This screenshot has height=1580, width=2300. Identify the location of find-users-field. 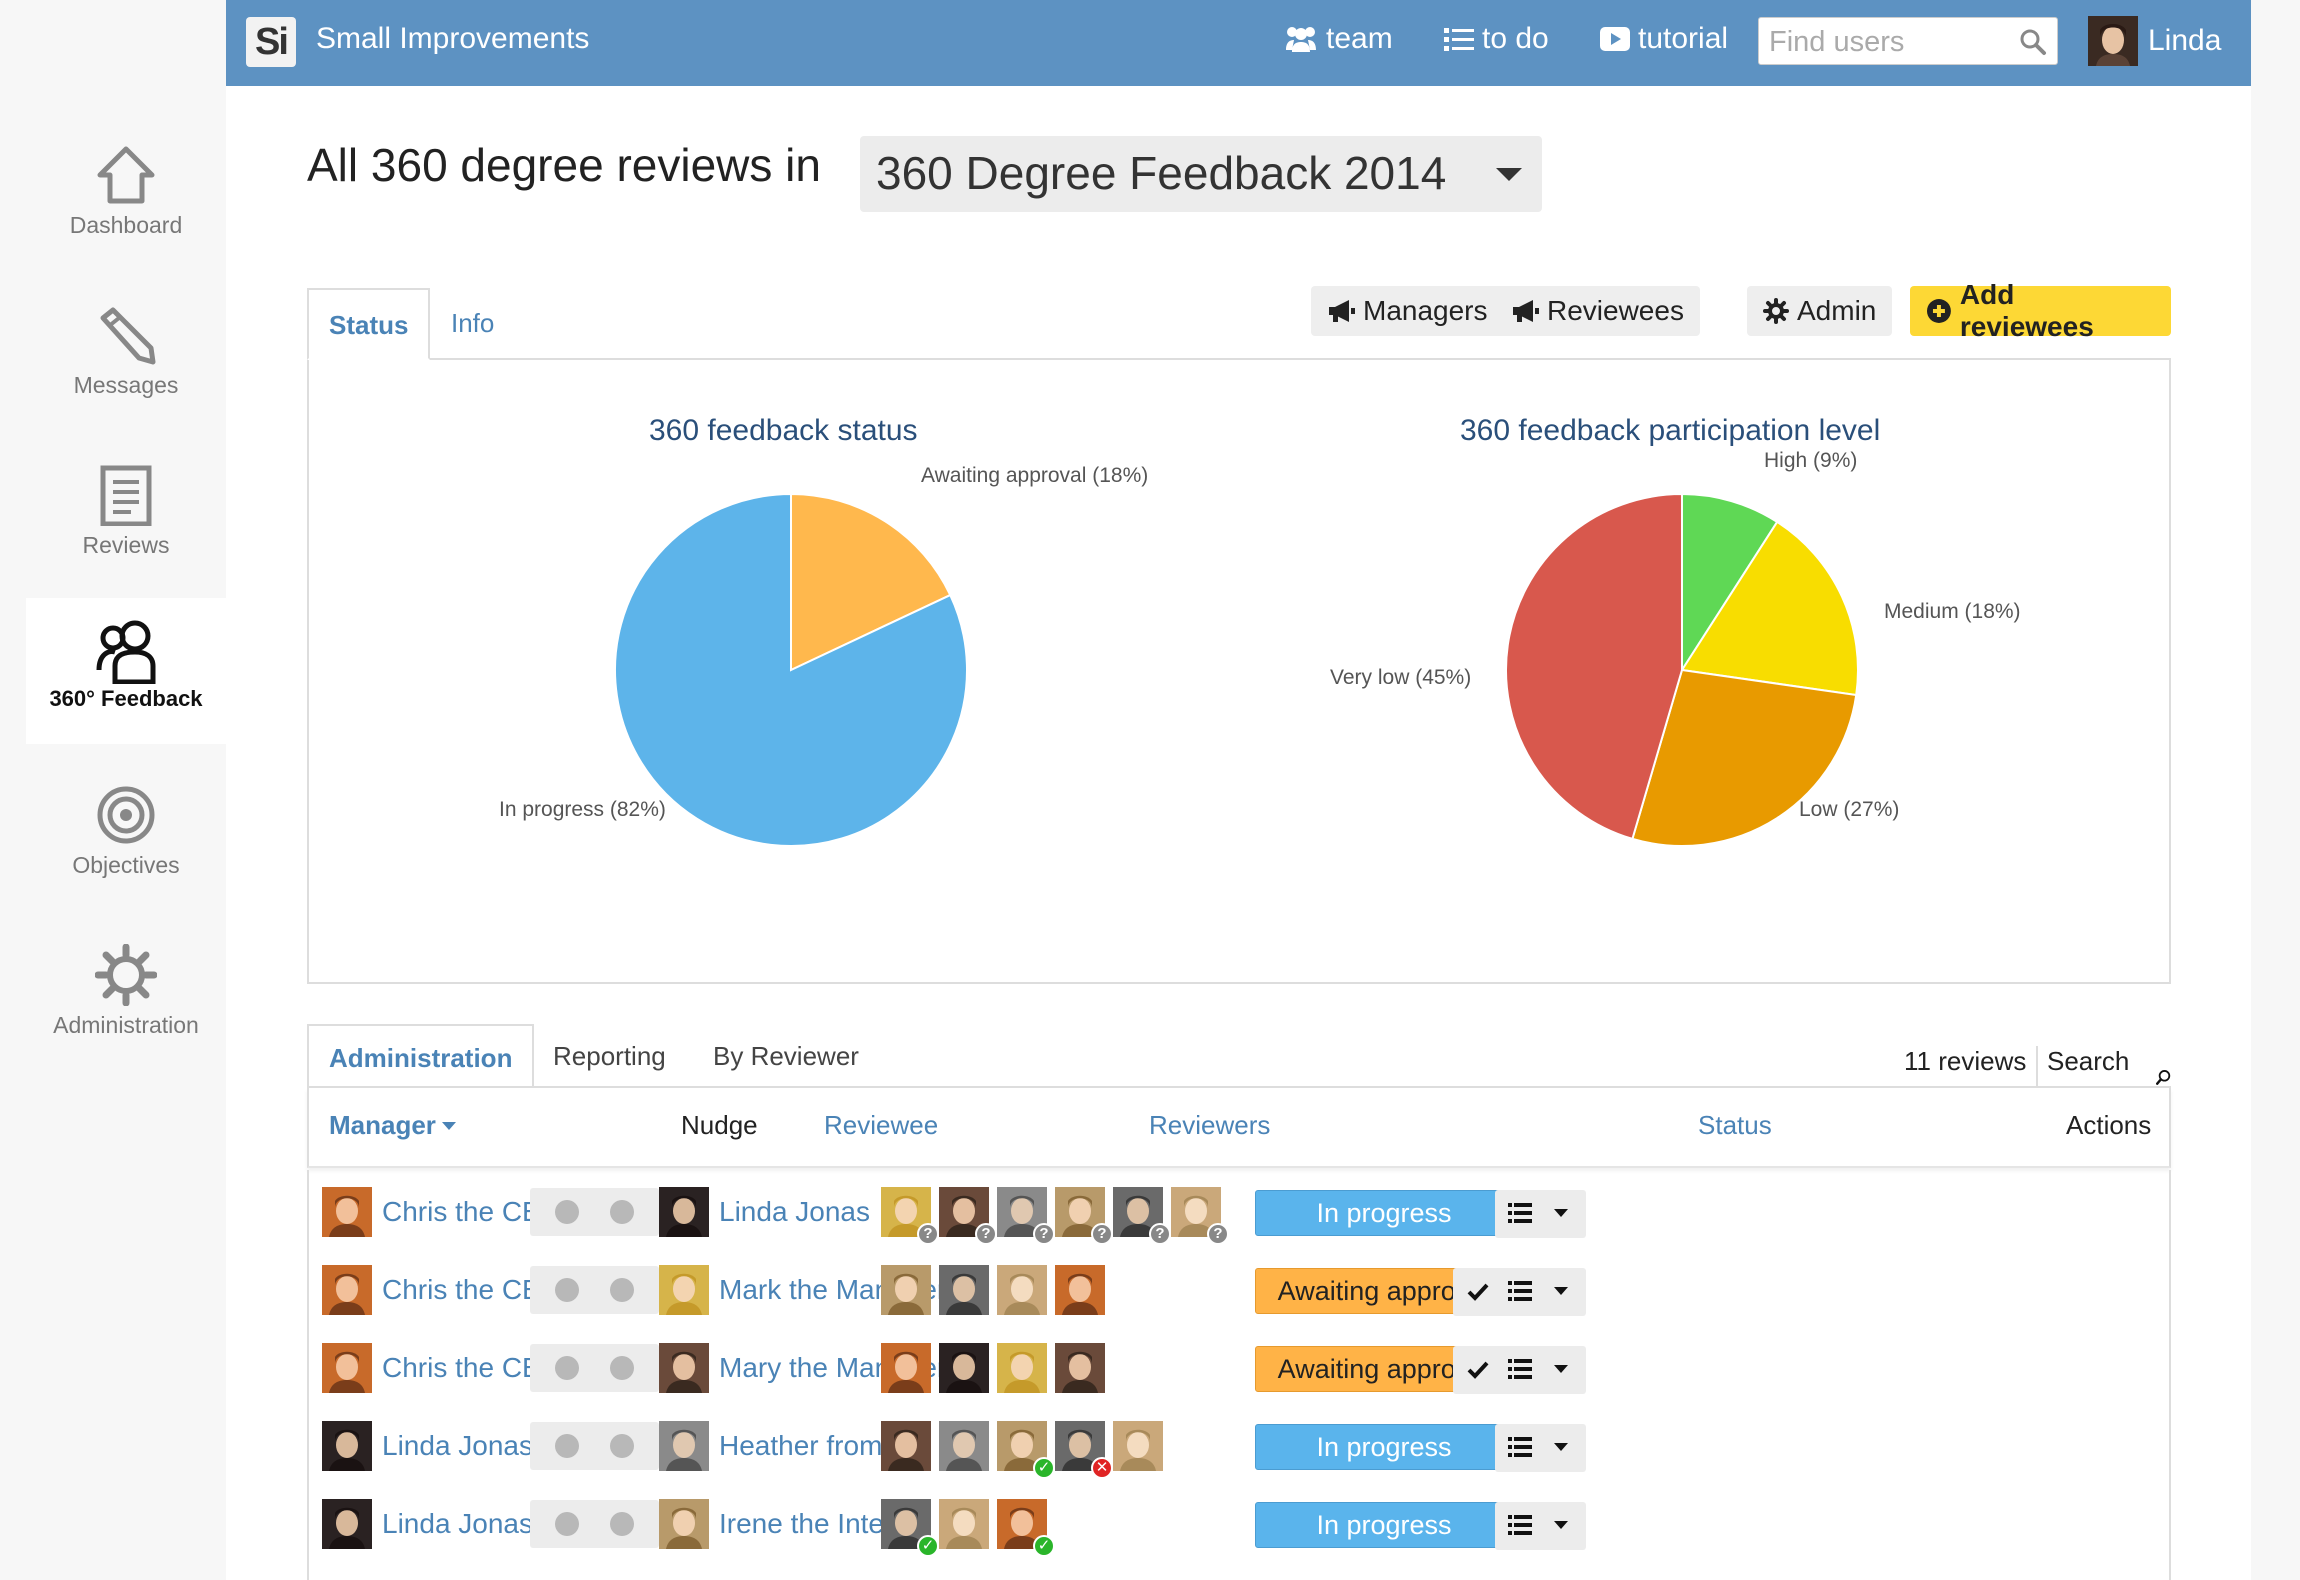
(1908, 41).